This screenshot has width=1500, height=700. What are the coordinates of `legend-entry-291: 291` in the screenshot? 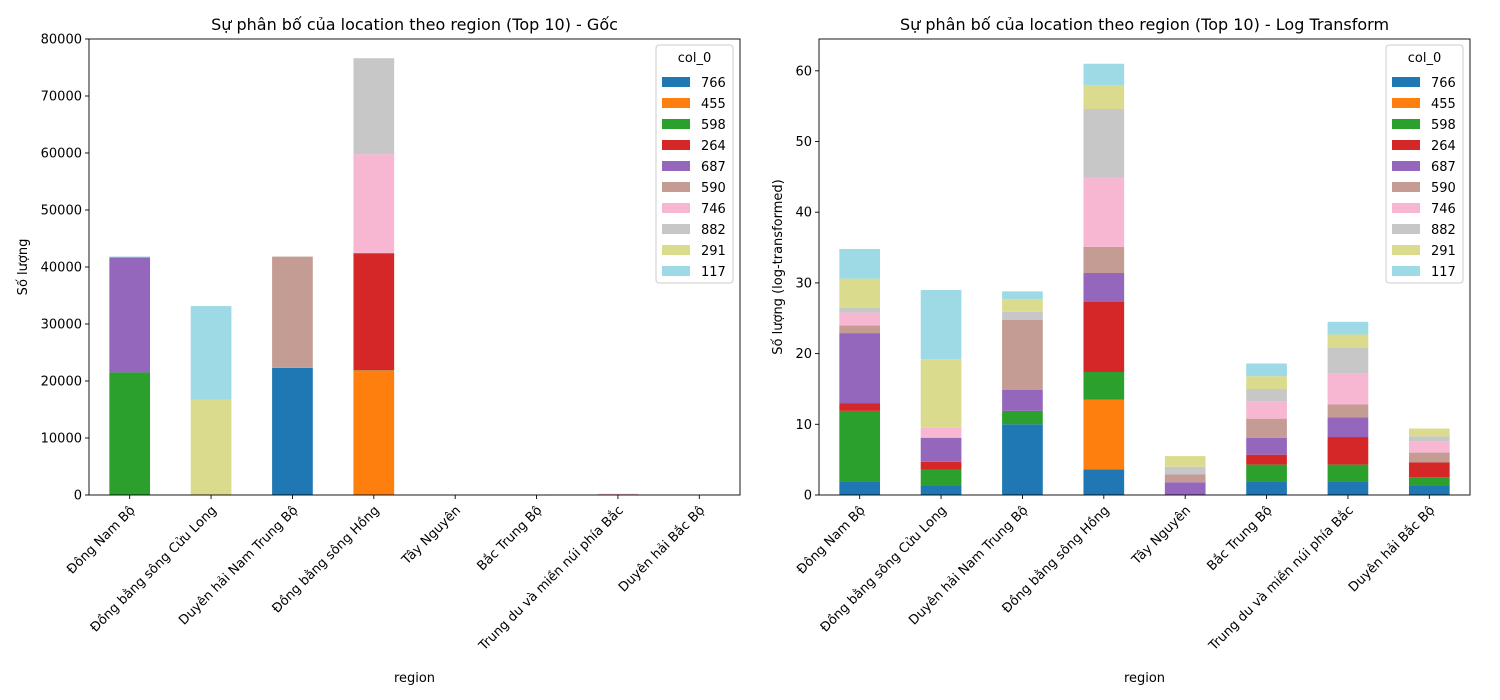 It's located at (713, 251).